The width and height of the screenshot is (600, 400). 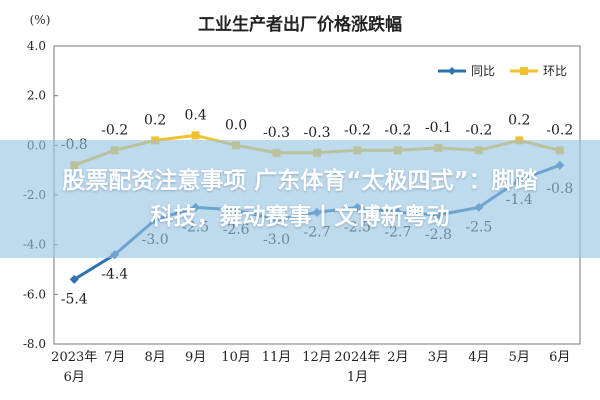 What do you see at coordinates (277, 357) in the screenshot?
I see `x-tick-label: 11月` at bounding box center [277, 357].